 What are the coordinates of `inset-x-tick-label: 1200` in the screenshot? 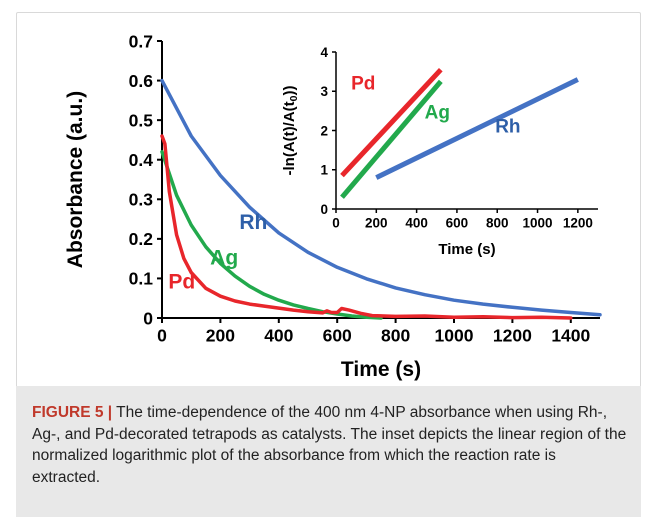 It's located at (578, 223).